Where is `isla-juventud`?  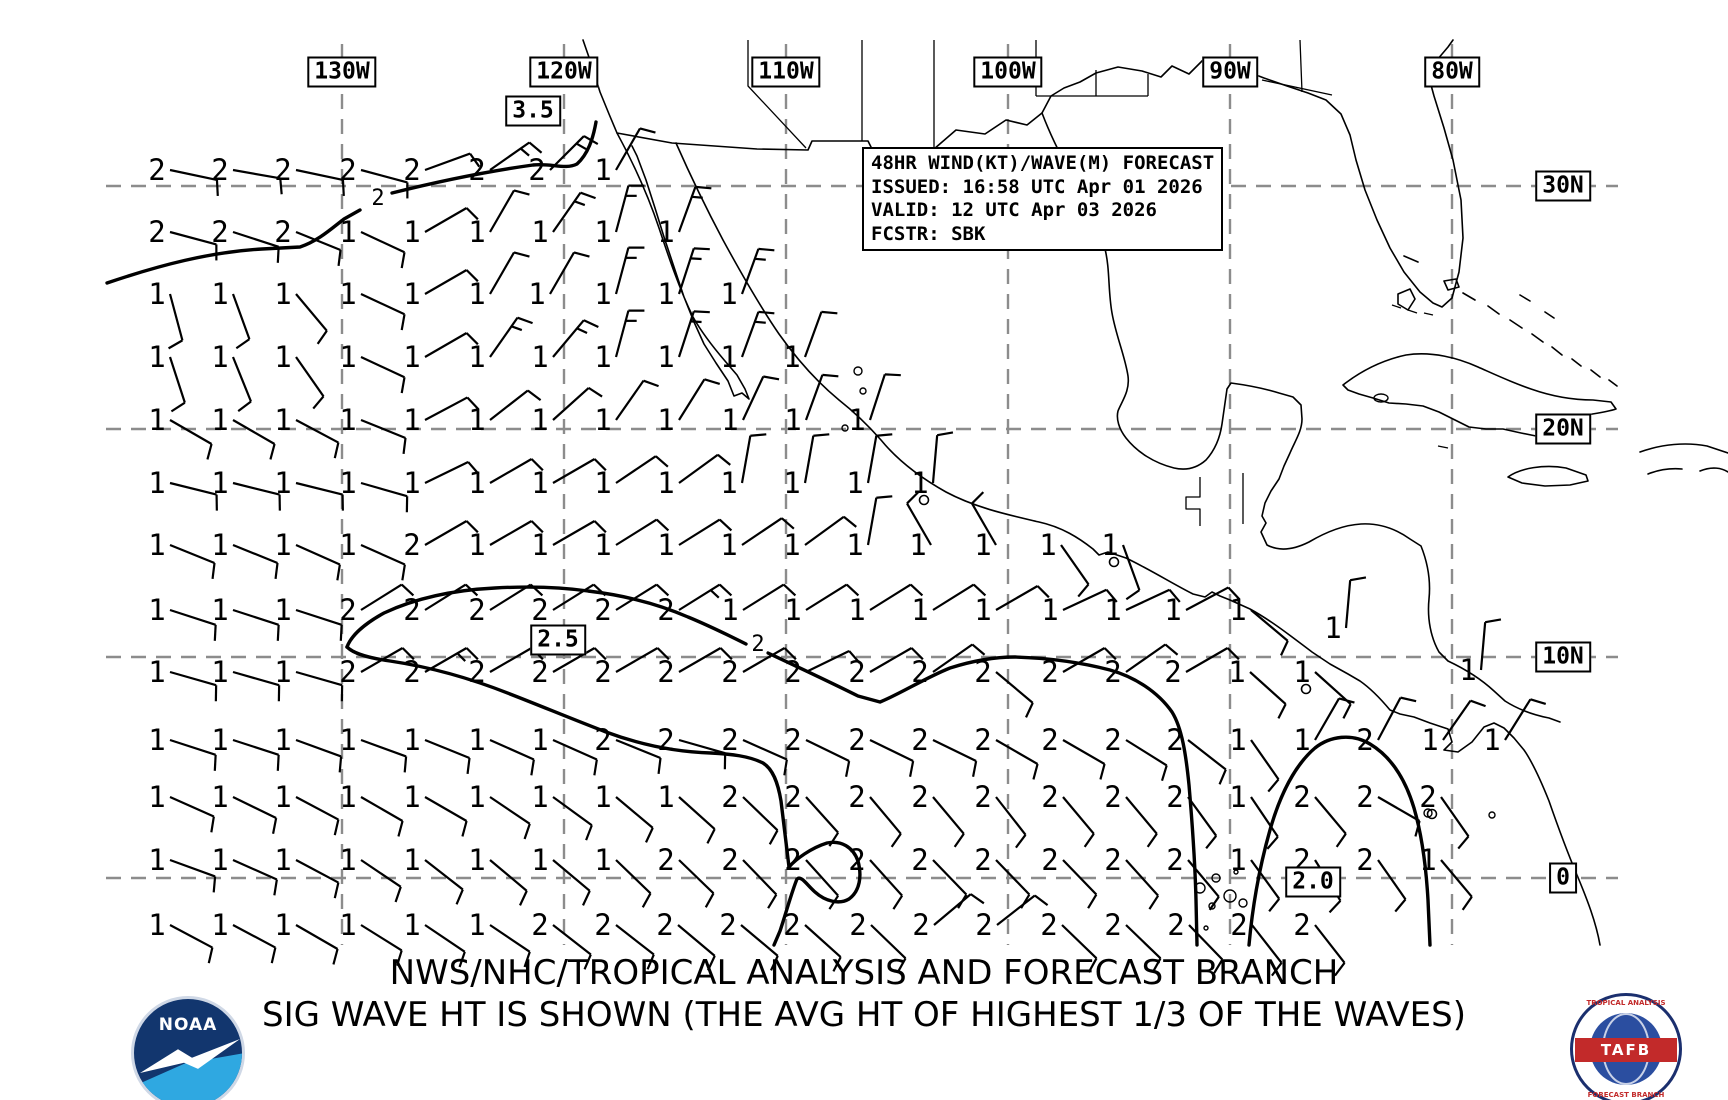 isla-juventud is located at coordinates (1381, 398).